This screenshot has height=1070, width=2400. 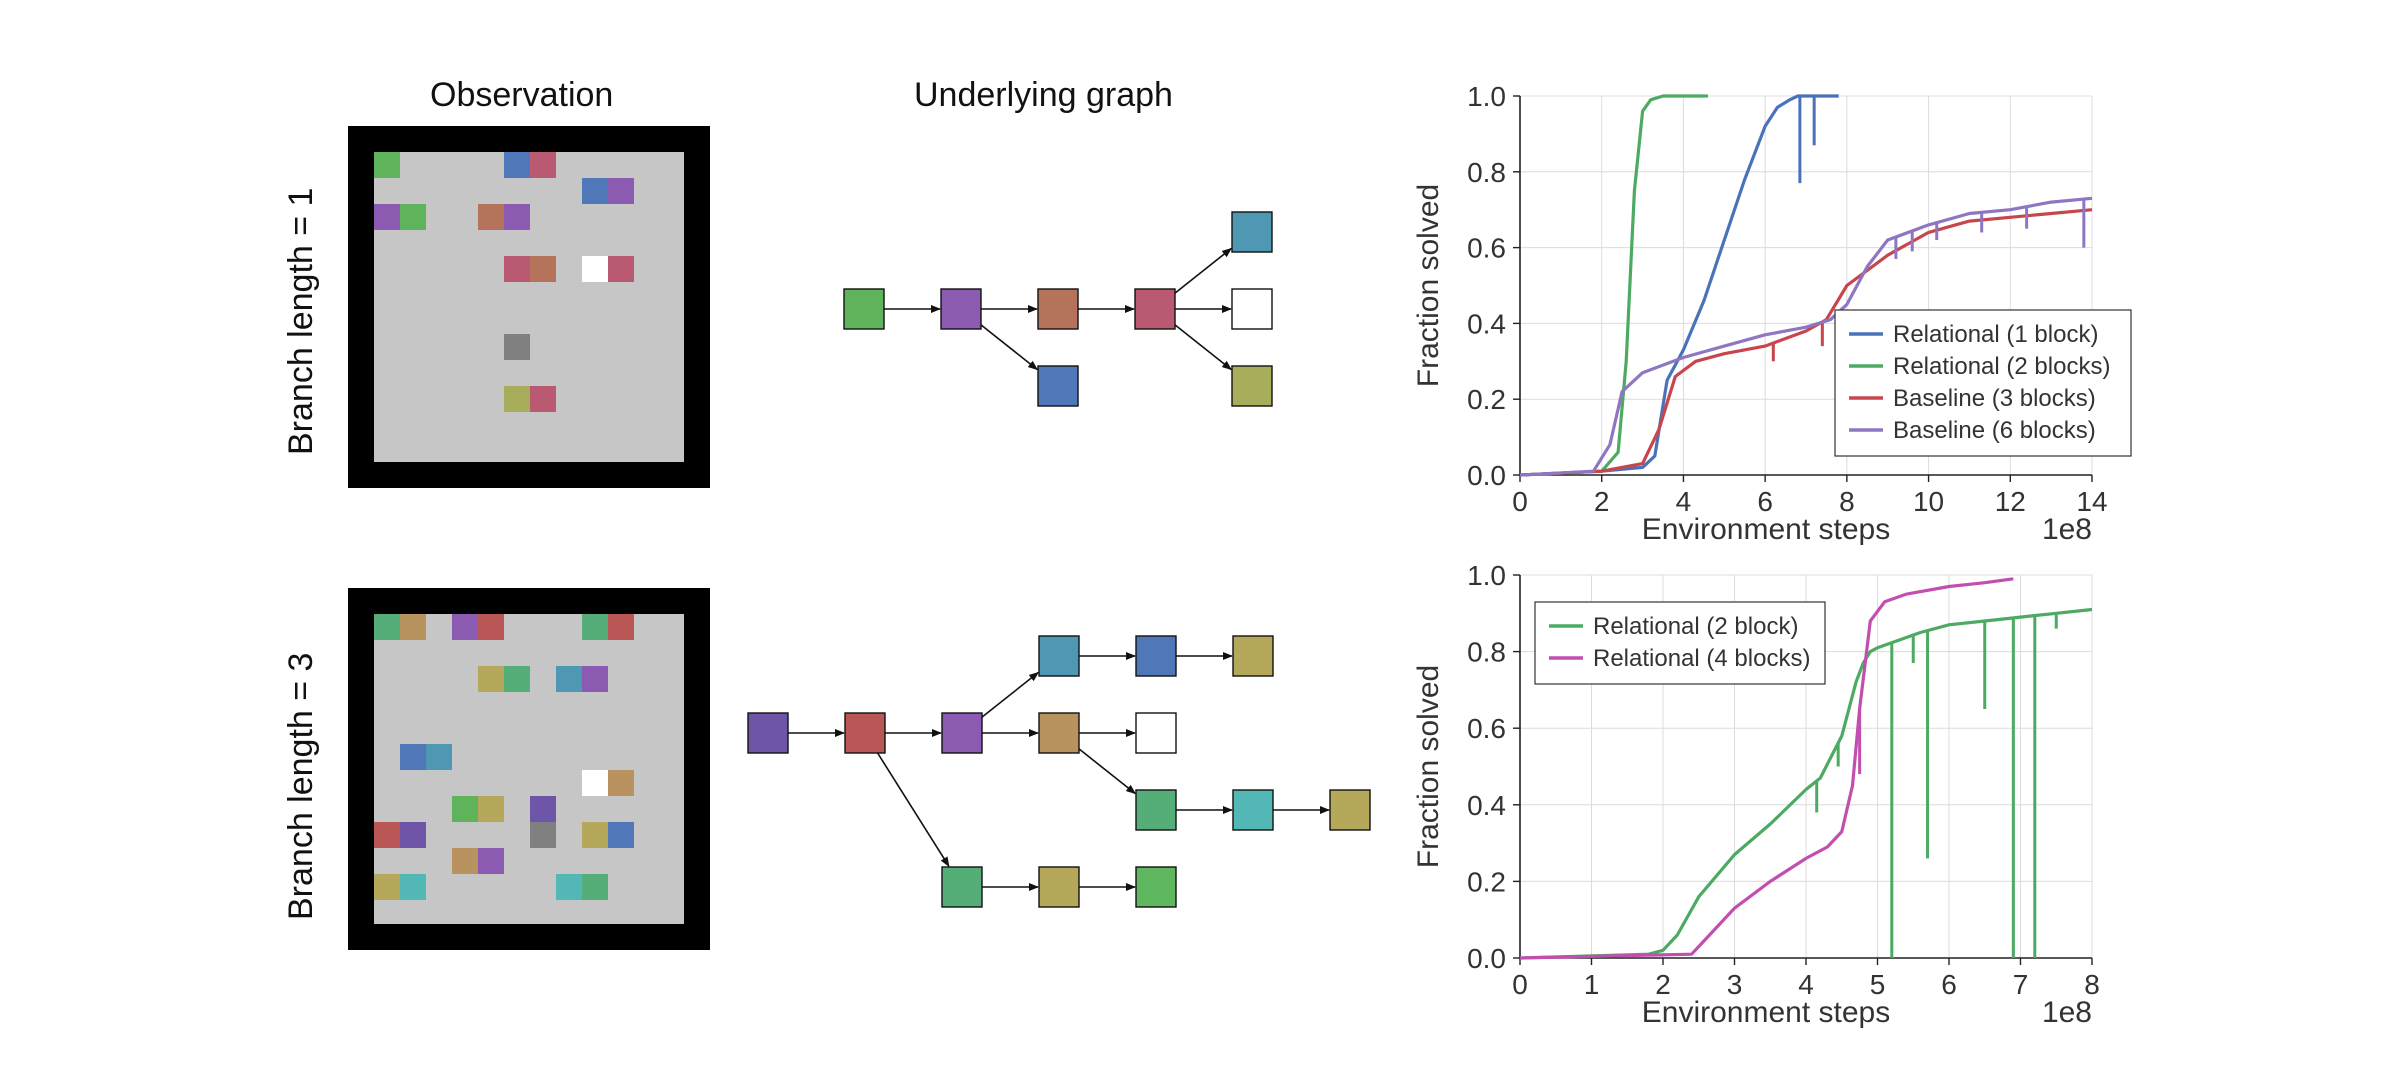 I want to click on x-tick-label: 14, so click(x=2091, y=501).